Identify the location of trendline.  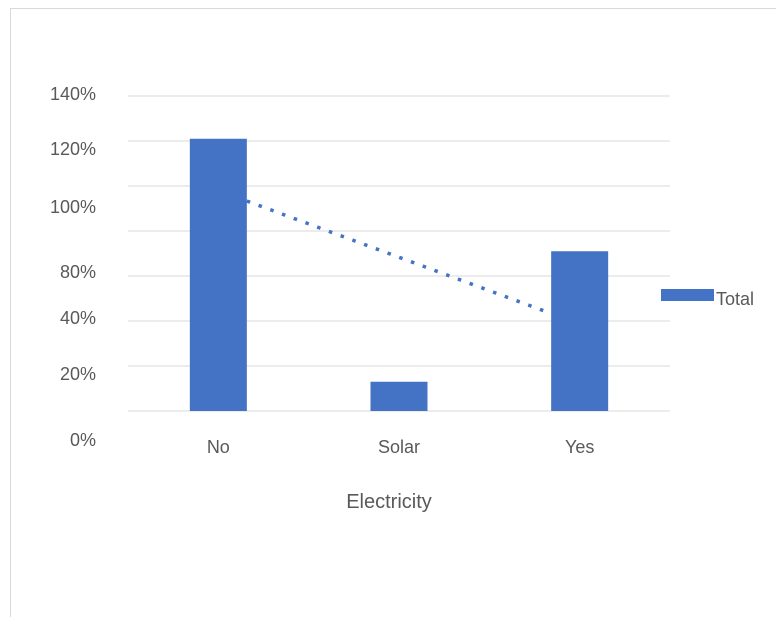
(399, 257).